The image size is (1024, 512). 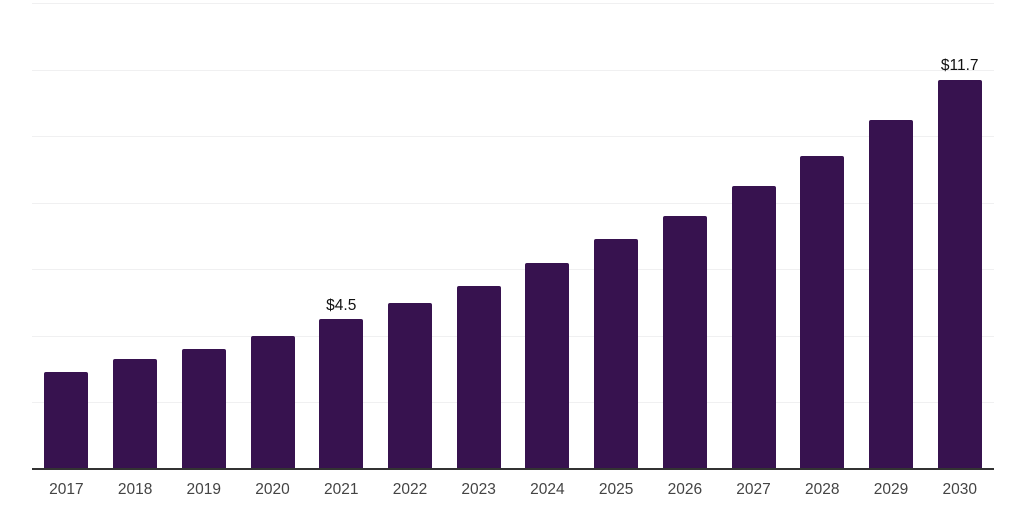 What do you see at coordinates (616, 489) in the screenshot?
I see `x-tick-label: 2025` at bounding box center [616, 489].